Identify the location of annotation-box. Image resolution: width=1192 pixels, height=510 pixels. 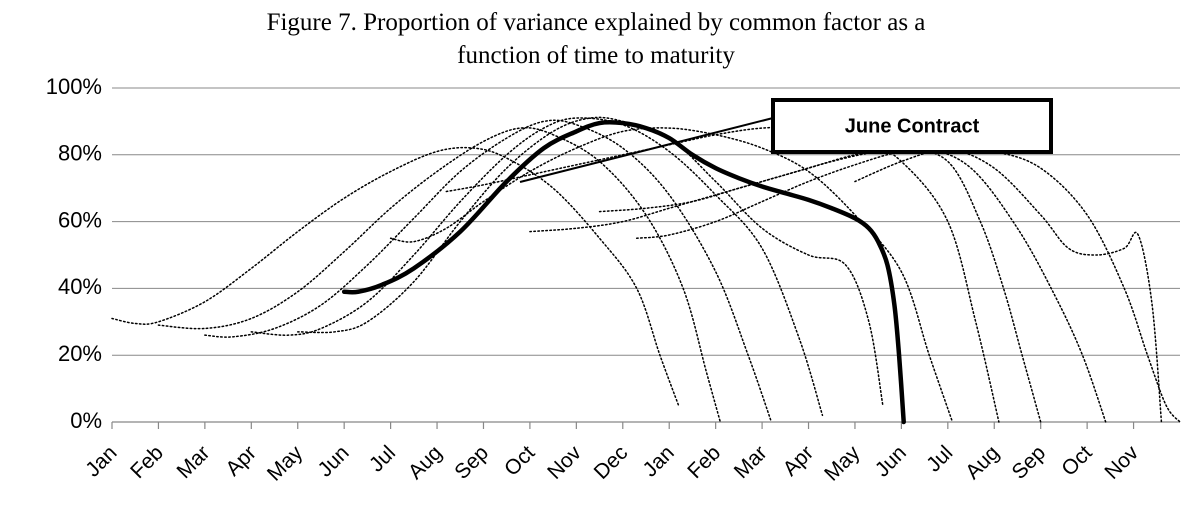
(912, 126).